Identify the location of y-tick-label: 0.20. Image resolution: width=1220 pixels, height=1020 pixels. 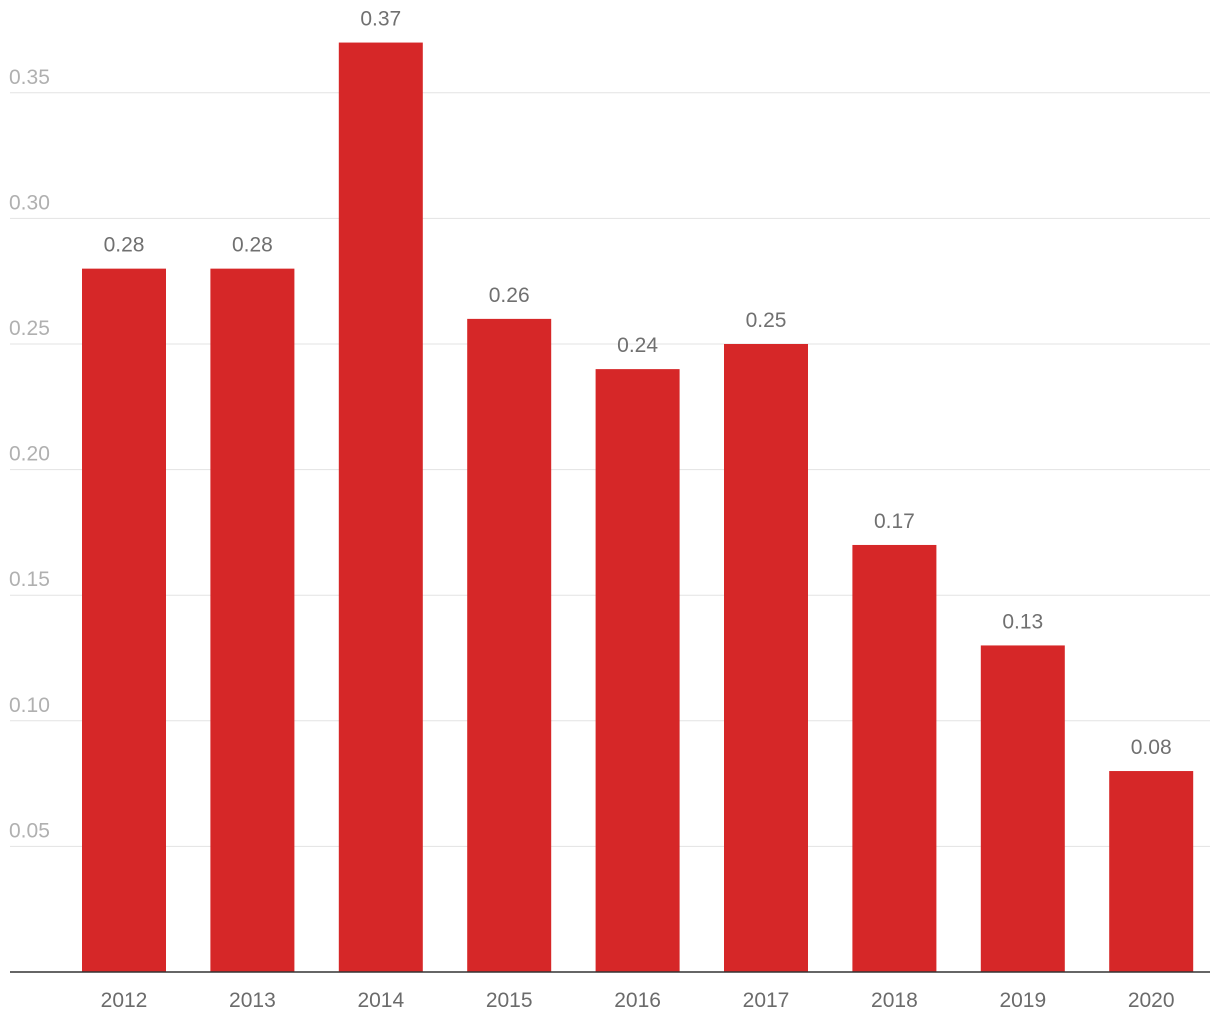
(29, 454).